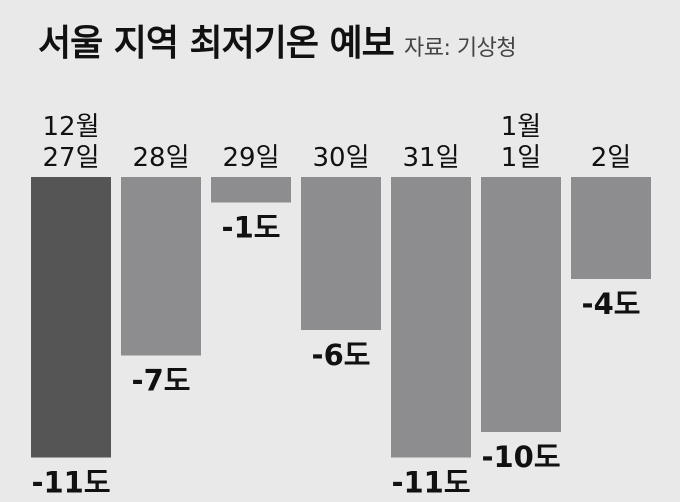  What do you see at coordinates (70, 158) in the screenshot?
I see `category-label-0-line1: 27일` at bounding box center [70, 158].